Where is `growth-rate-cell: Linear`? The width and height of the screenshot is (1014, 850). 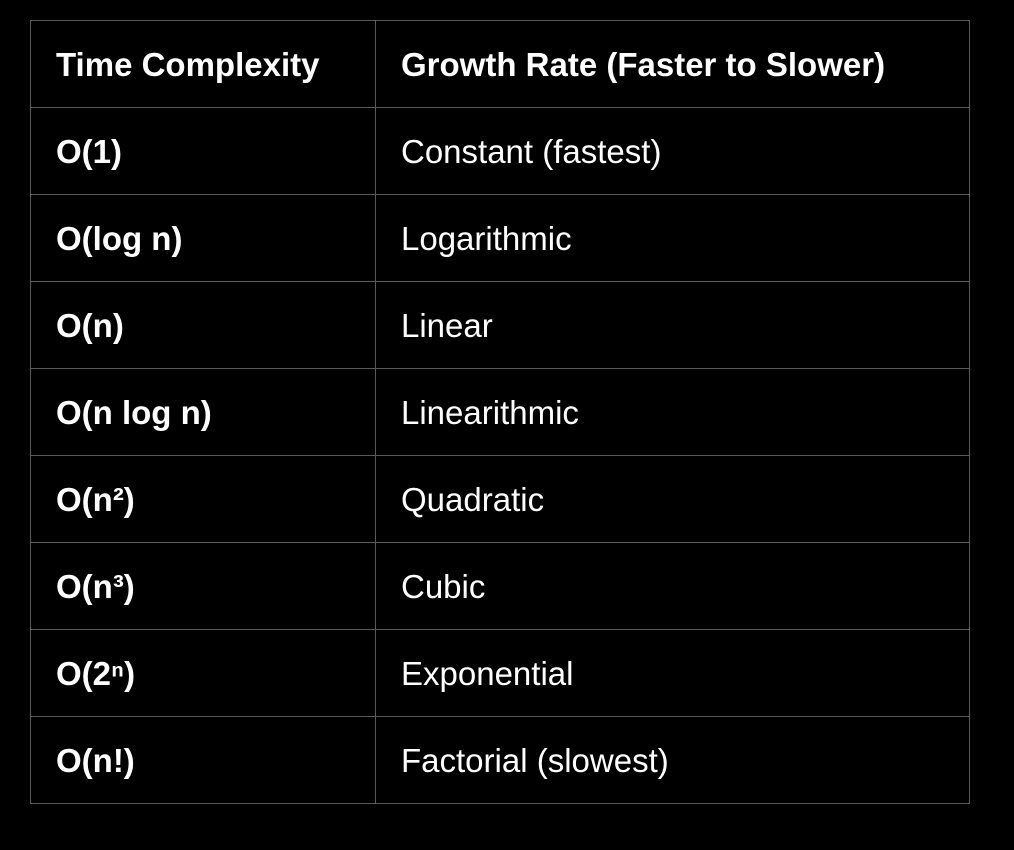
growth-rate-cell: Linear is located at coordinates (672, 325).